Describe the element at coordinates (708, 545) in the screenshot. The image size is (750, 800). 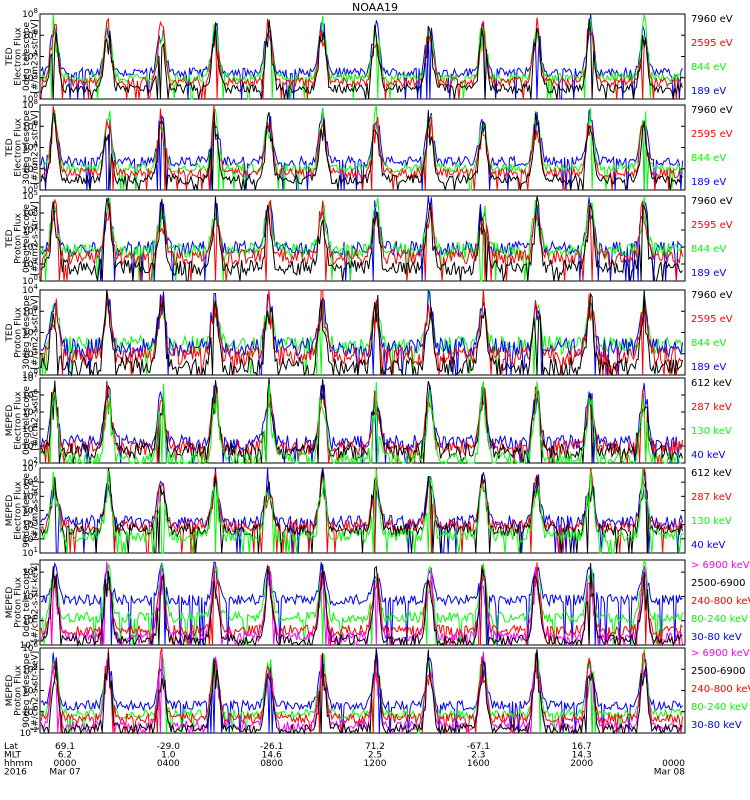
I see `legend-entry: 40 keV` at that location.